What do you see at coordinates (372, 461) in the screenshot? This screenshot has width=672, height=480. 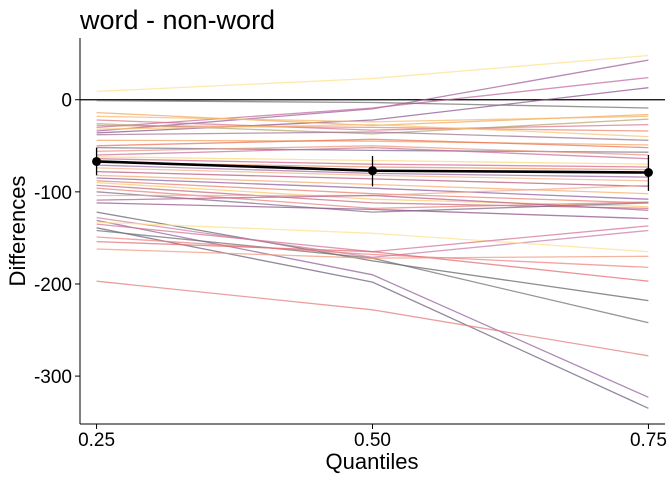 I see `x-axis-title: Quantiles` at bounding box center [372, 461].